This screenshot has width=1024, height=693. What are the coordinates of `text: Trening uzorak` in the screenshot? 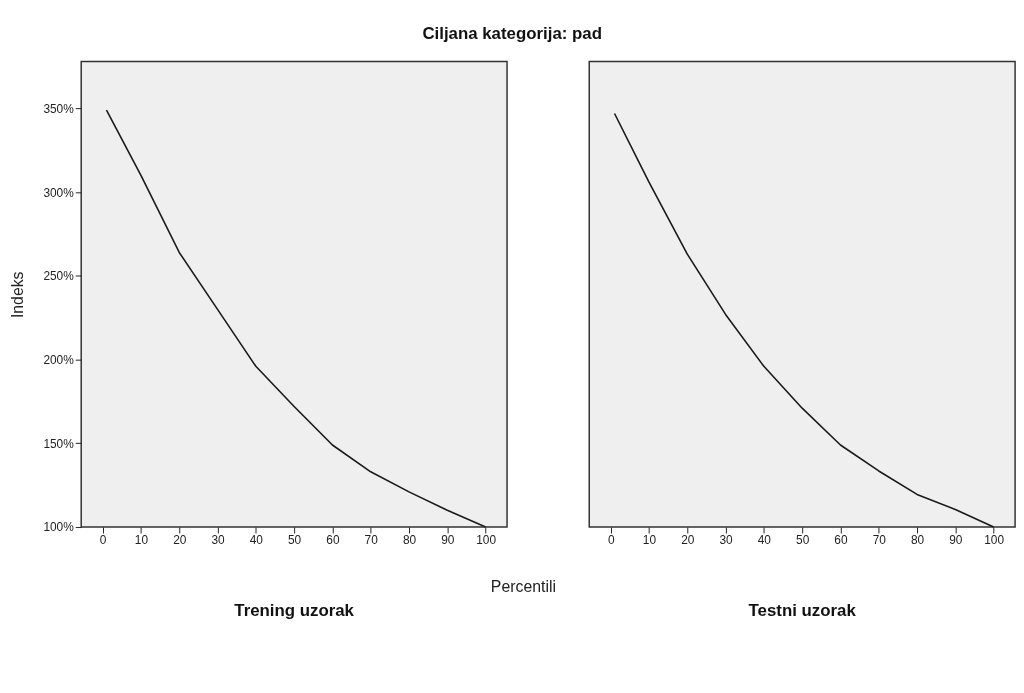 It's located at (294, 611).